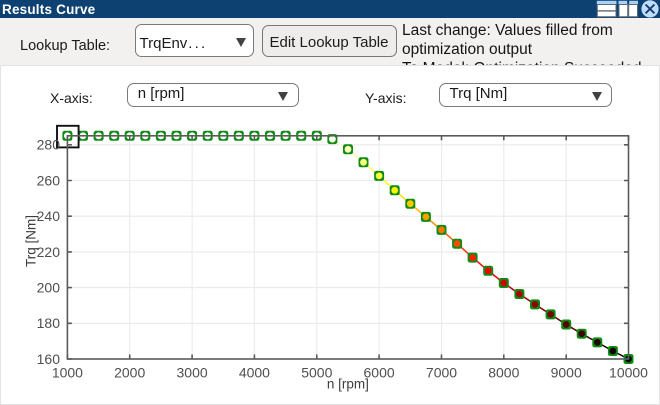 This screenshot has height=405, width=660. What do you see at coordinates (129, 373) in the screenshot?
I see `svg-text: 2000` at bounding box center [129, 373].